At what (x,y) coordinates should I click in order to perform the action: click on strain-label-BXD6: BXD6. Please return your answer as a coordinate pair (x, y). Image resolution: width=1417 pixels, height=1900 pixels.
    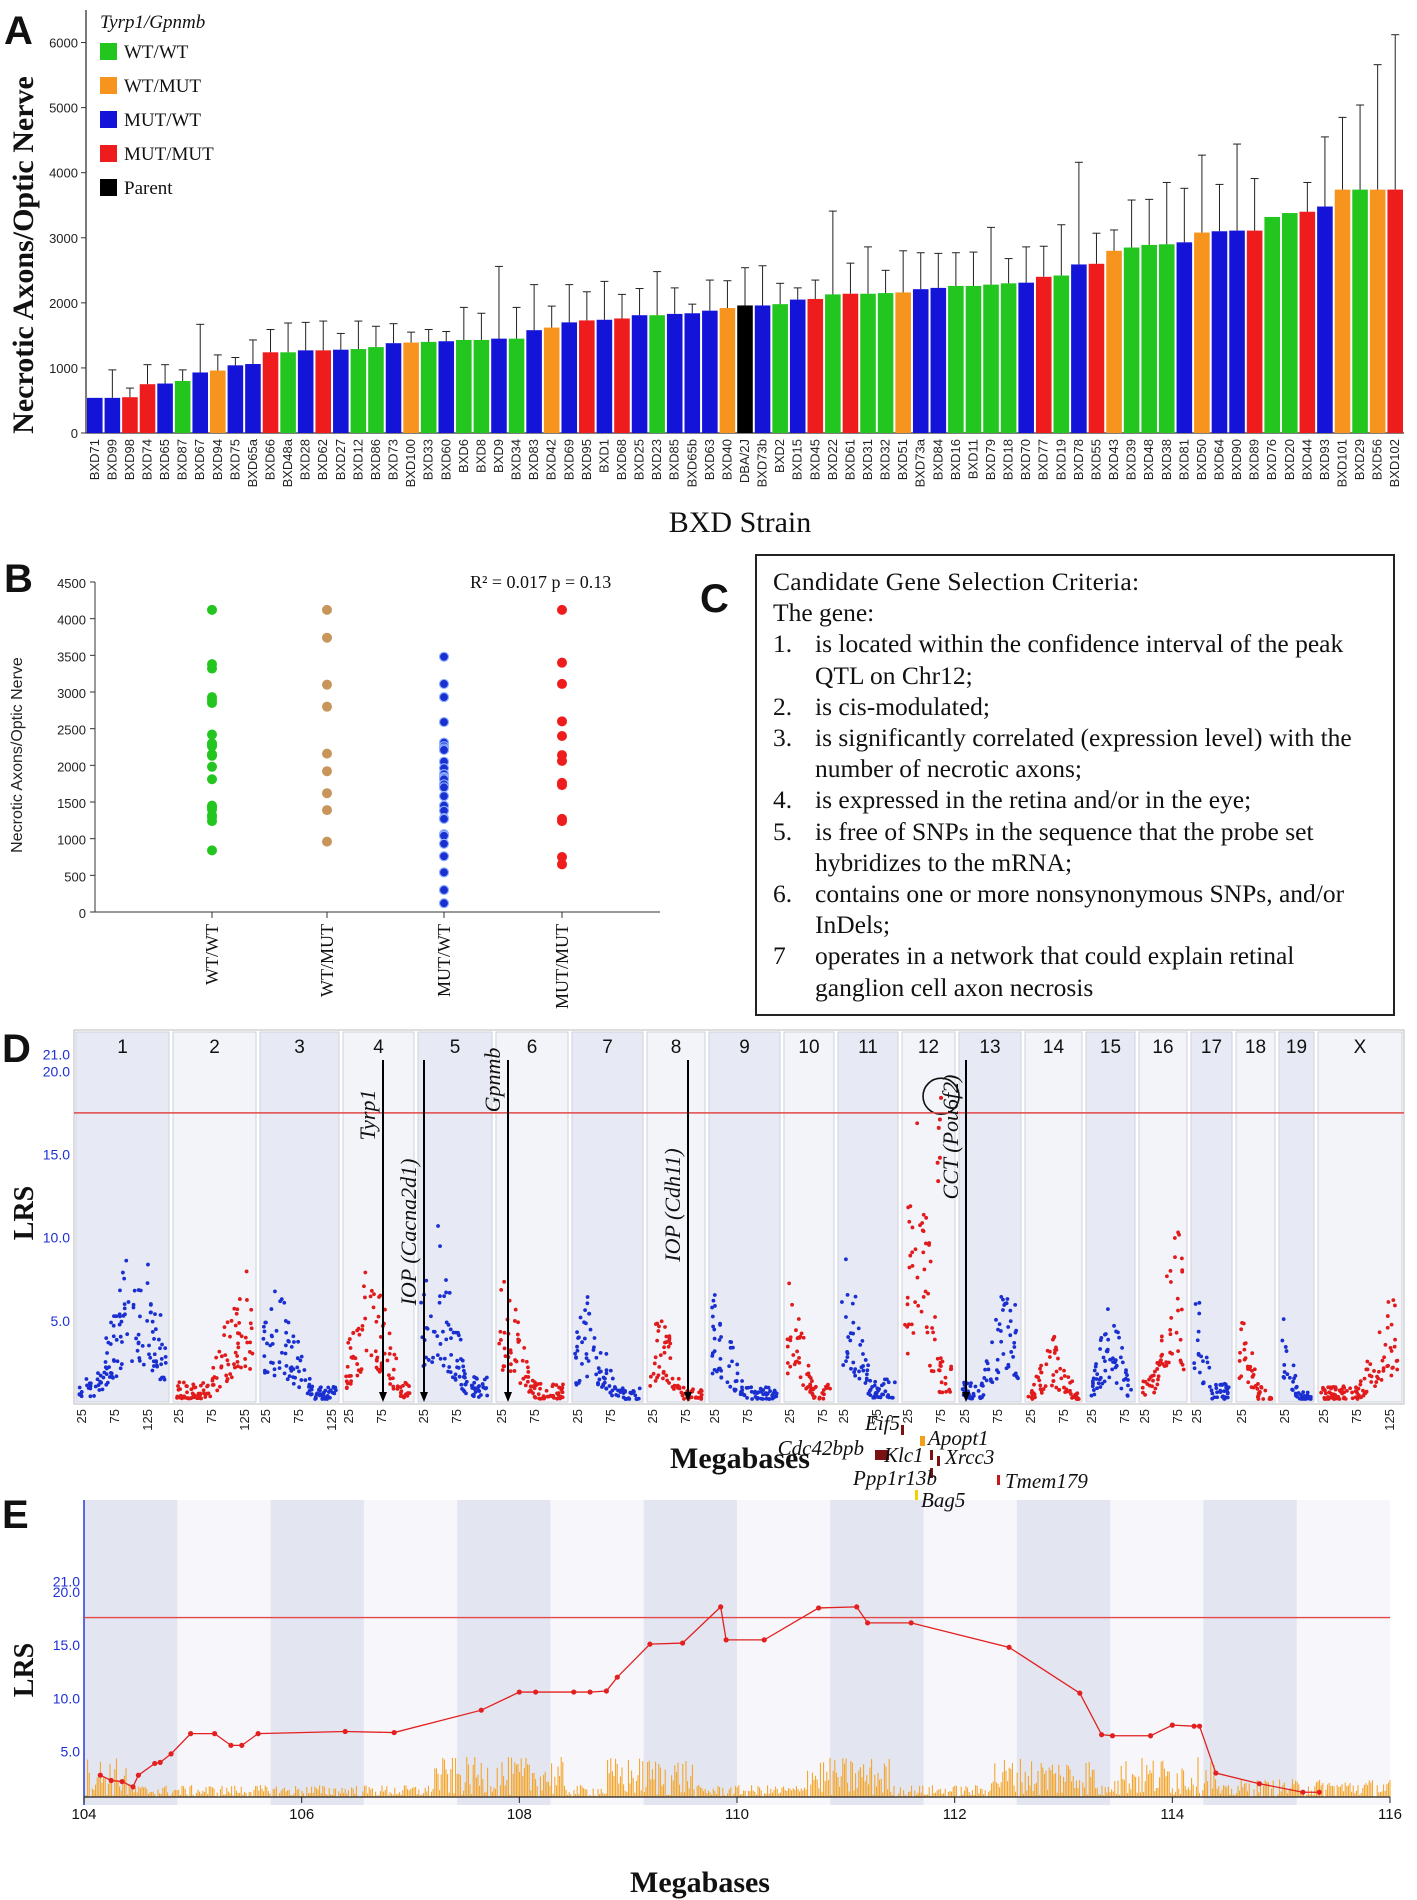
    Looking at the image, I should click on (463, 456).